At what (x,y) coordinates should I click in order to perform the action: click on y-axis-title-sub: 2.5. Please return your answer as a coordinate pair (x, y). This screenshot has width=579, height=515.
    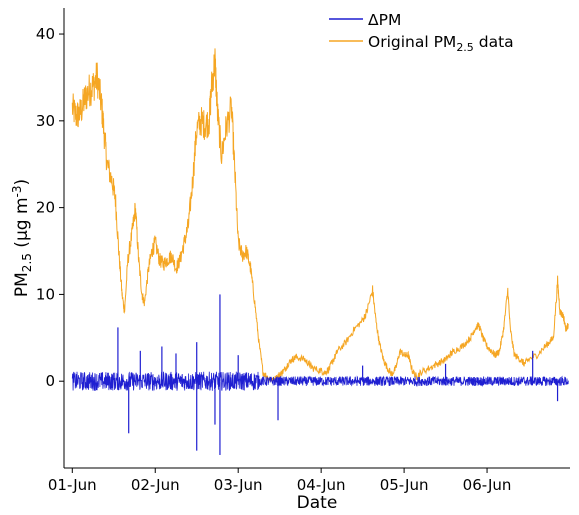
    Looking at the image, I should click on (27, 262).